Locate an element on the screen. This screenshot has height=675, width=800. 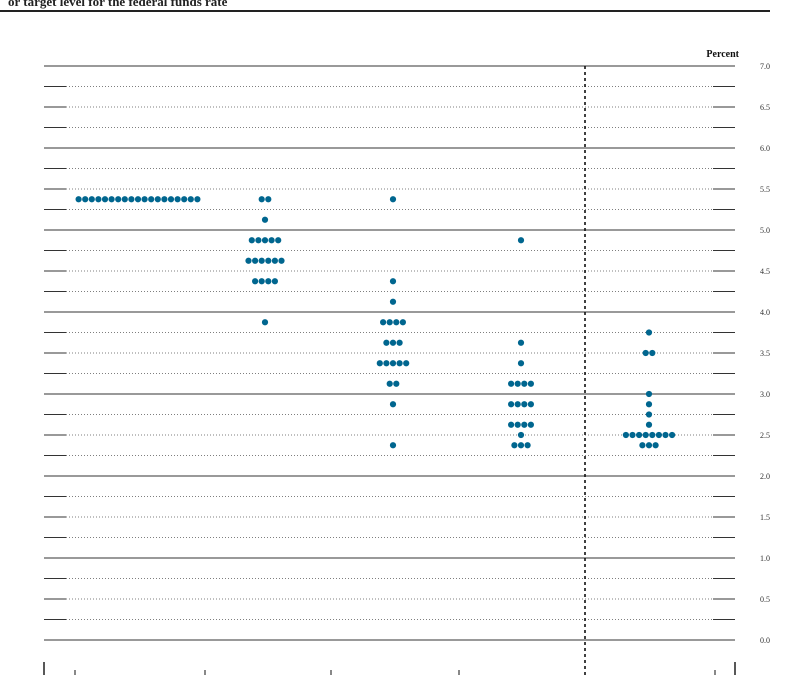
x-axis is located at coordinates (389, 668).